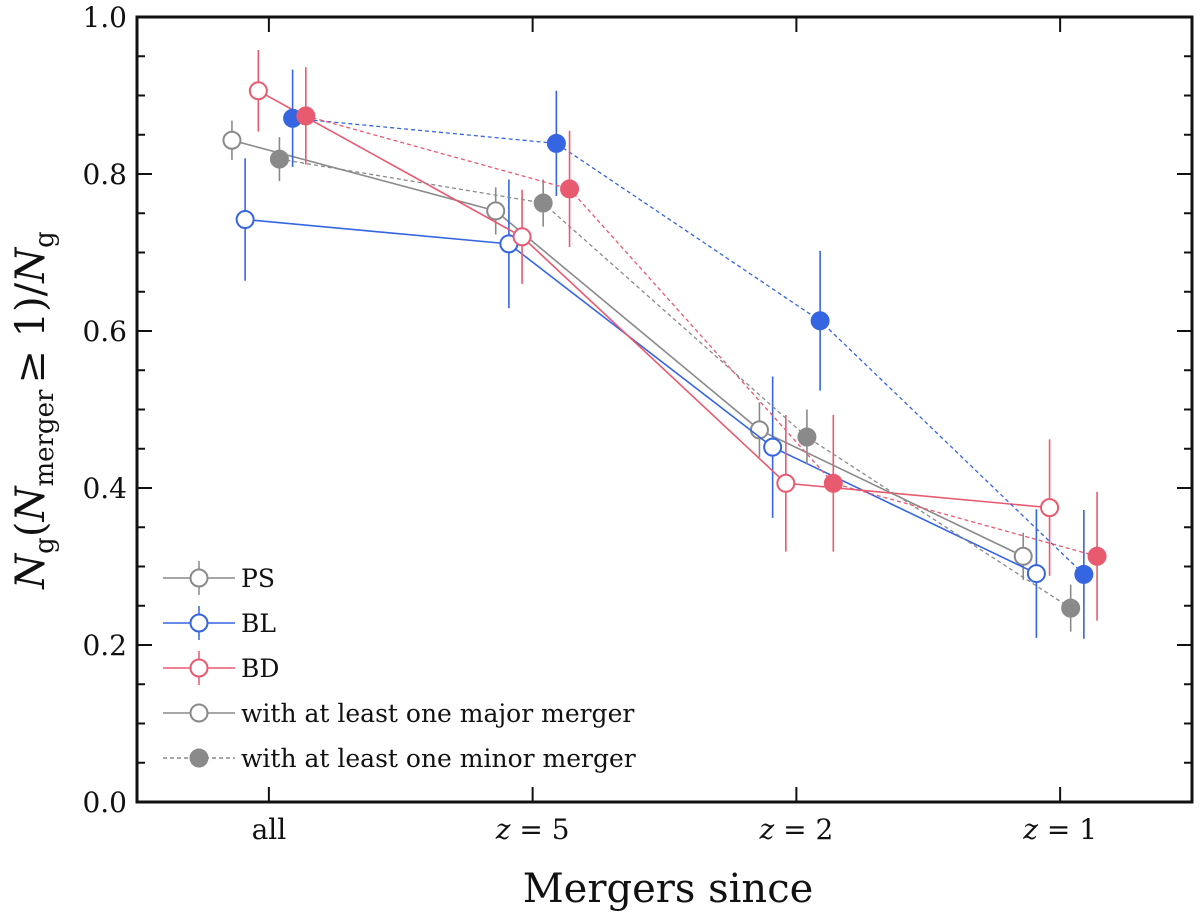 The image size is (1200, 916). I want to click on legend-entry: PS, so click(219, 578).